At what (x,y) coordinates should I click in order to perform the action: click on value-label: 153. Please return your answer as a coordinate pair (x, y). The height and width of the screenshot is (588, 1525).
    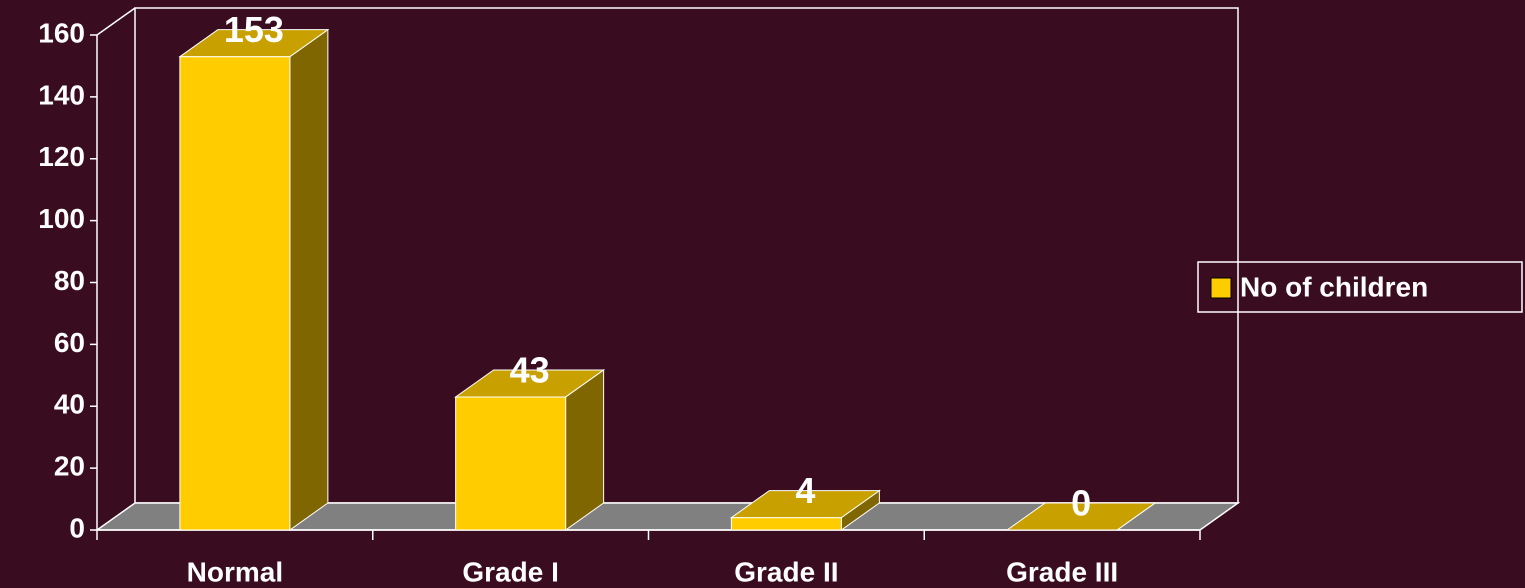
    Looking at the image, I should click on (254, 29).